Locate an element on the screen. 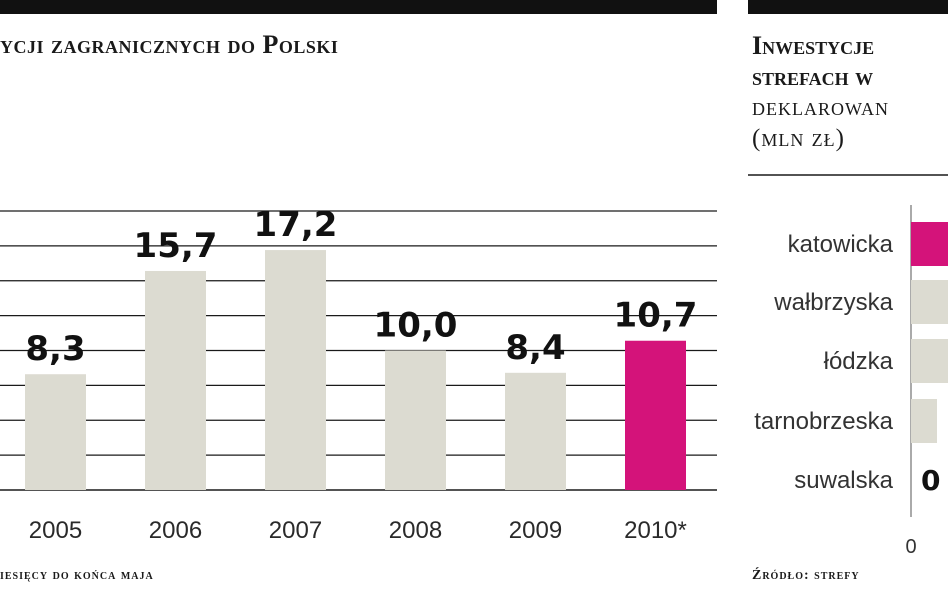 Image resolution: width=948 pixels, height=593 pixels. right-title-line-4: (mln zł) is located at coordinates (798, 138).